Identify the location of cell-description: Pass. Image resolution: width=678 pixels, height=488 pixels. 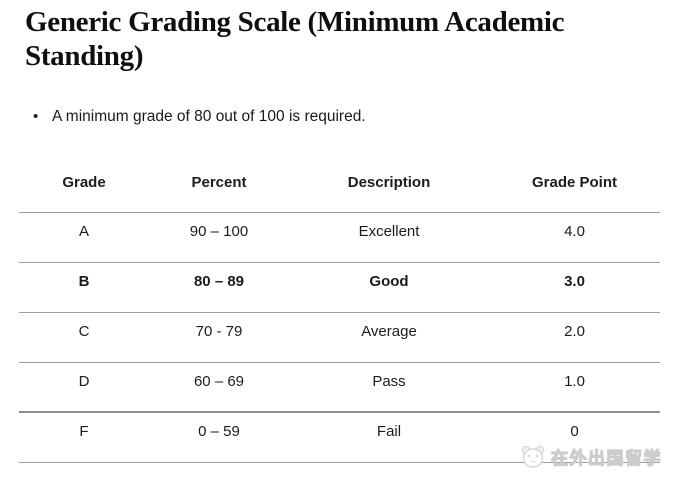
(389, 387).